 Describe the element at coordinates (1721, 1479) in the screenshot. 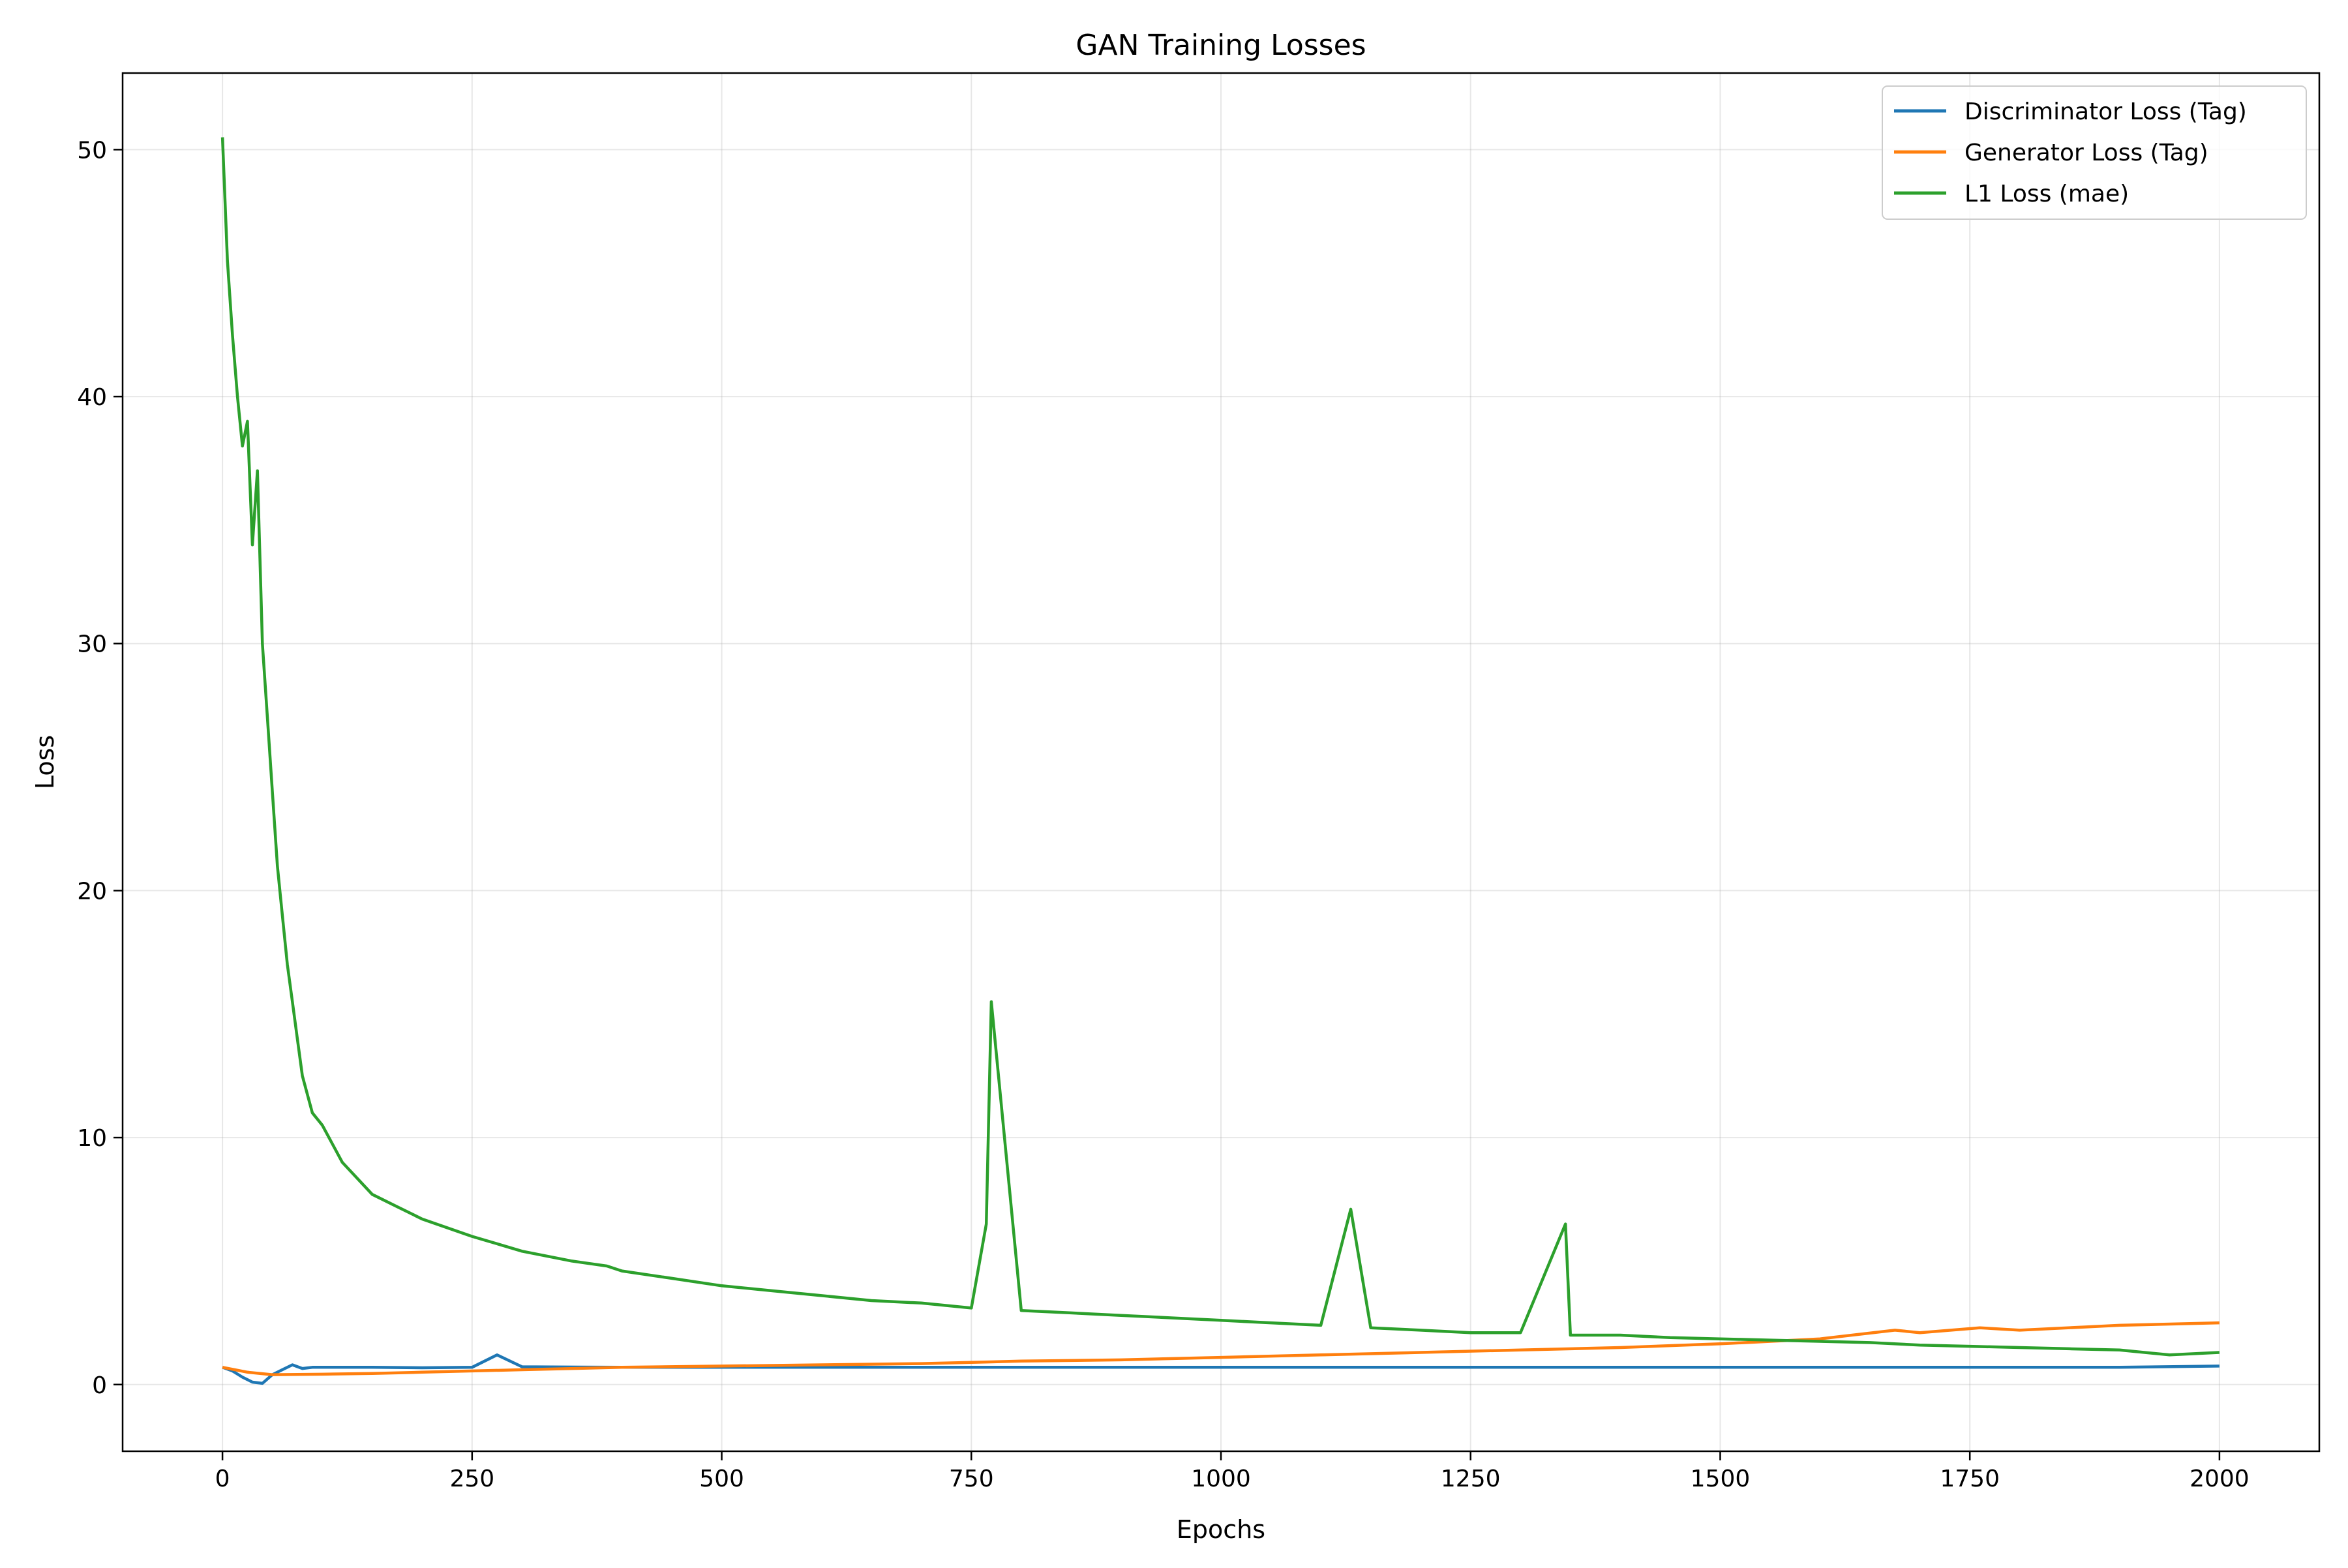

I see `x-tick-label: 1500` at that location.